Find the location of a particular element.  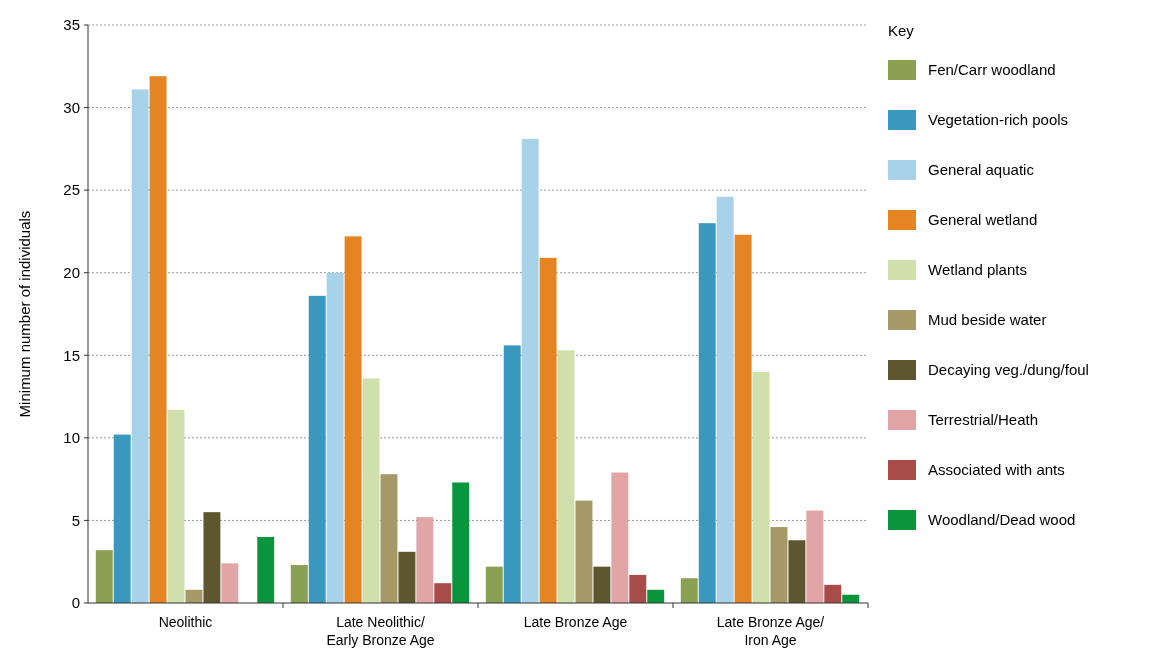

legend-label: Wetland plants is located at coordinates (977, 270).